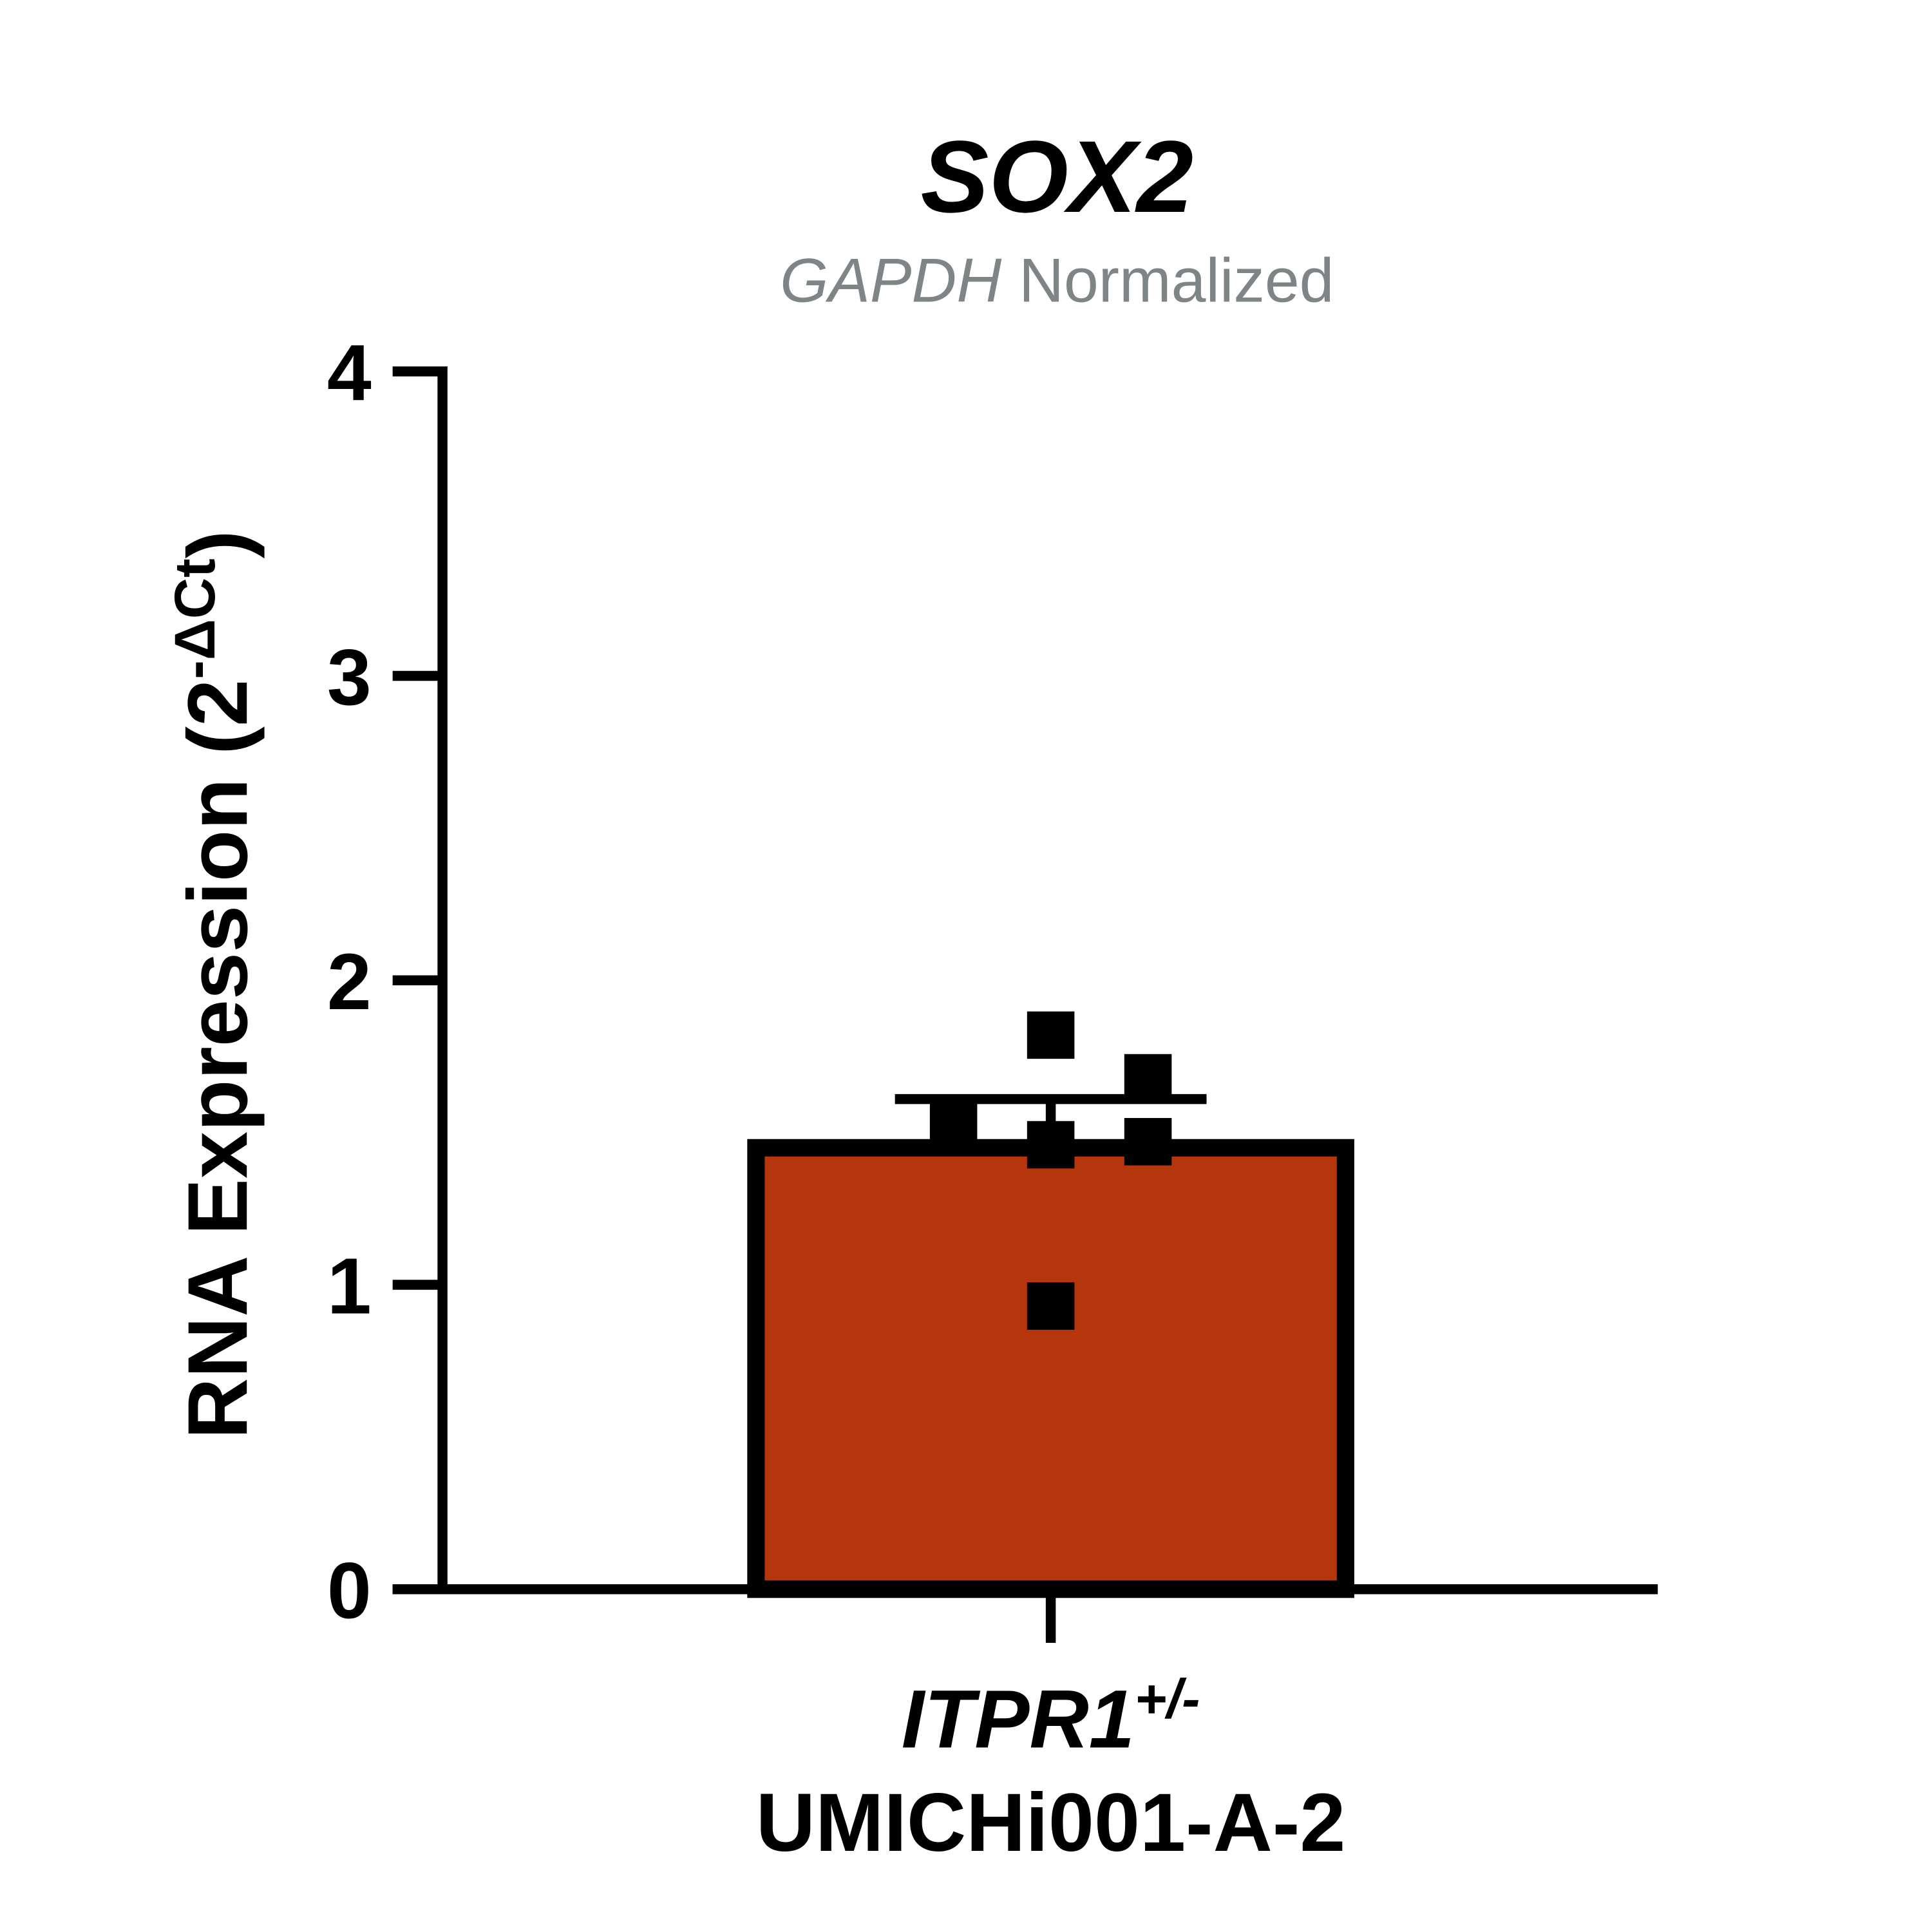  Describe the element at coordinates (1167, 1700) in the screenshot. I see `category-superscript: +/-` at that location.